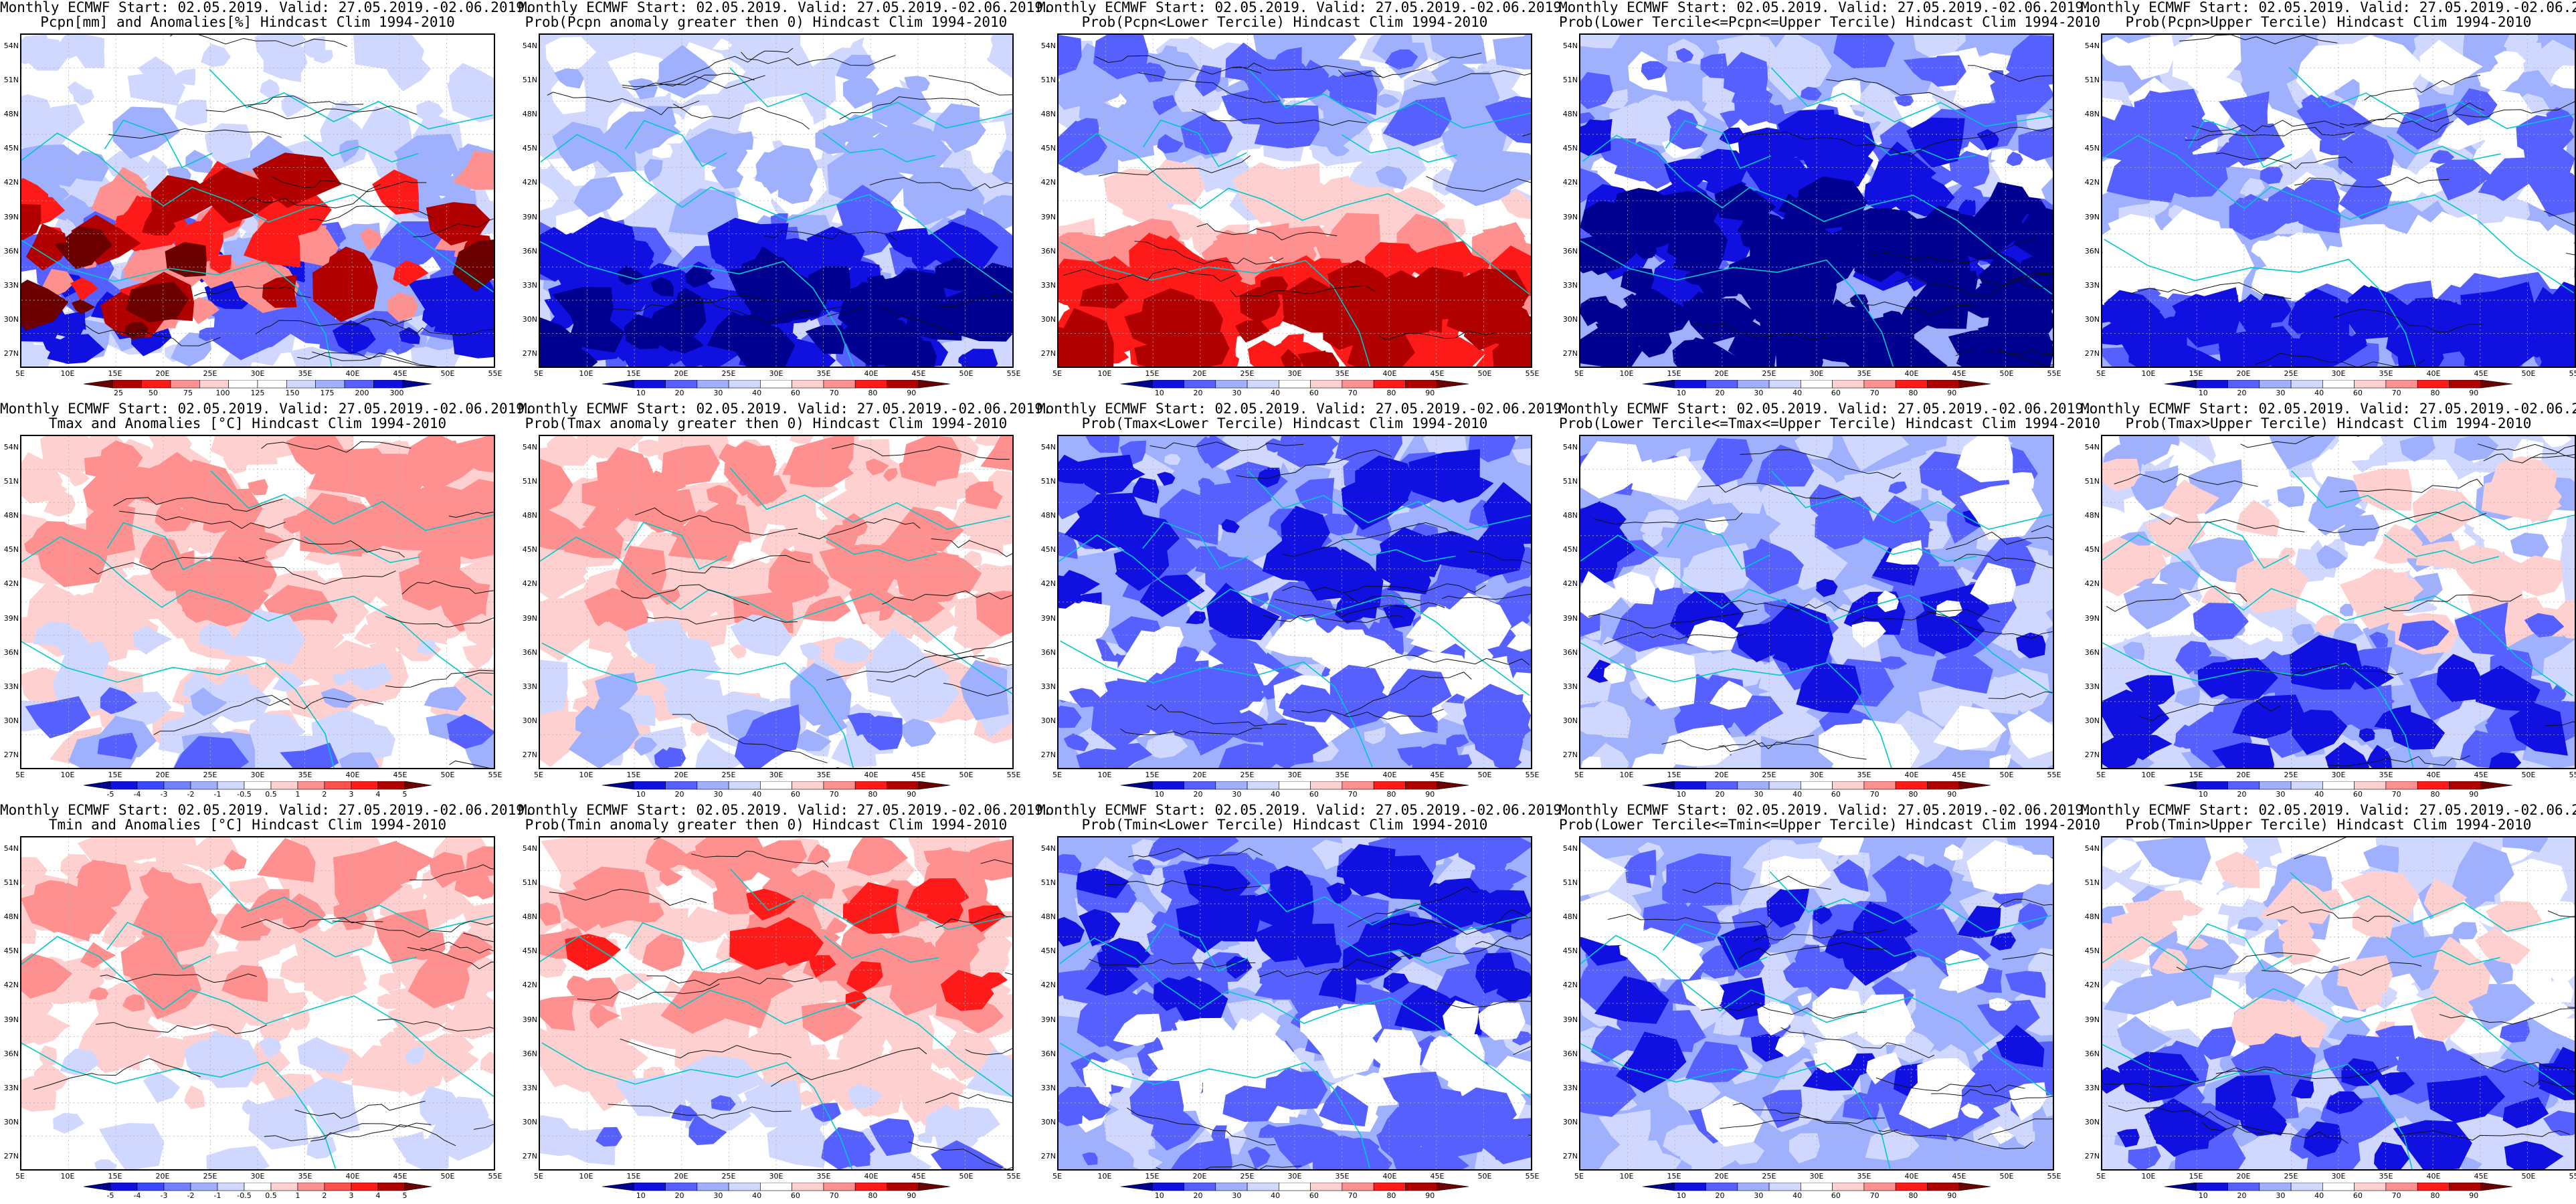 This screenshot has height=1204, width=2576. I want to click on longitude-label: 50E, so click(447, 373).